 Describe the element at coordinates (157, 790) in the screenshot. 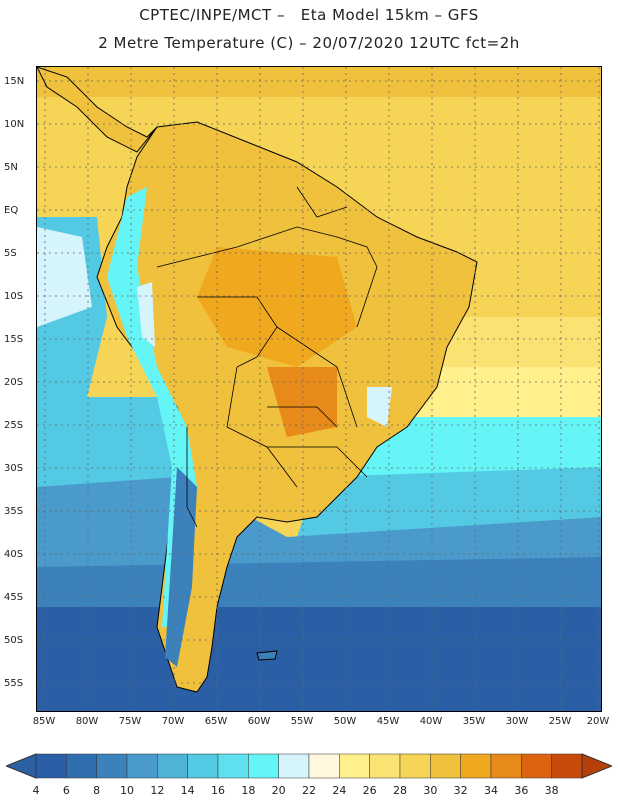

I see `colorbar-tick-label: 12` at that location.